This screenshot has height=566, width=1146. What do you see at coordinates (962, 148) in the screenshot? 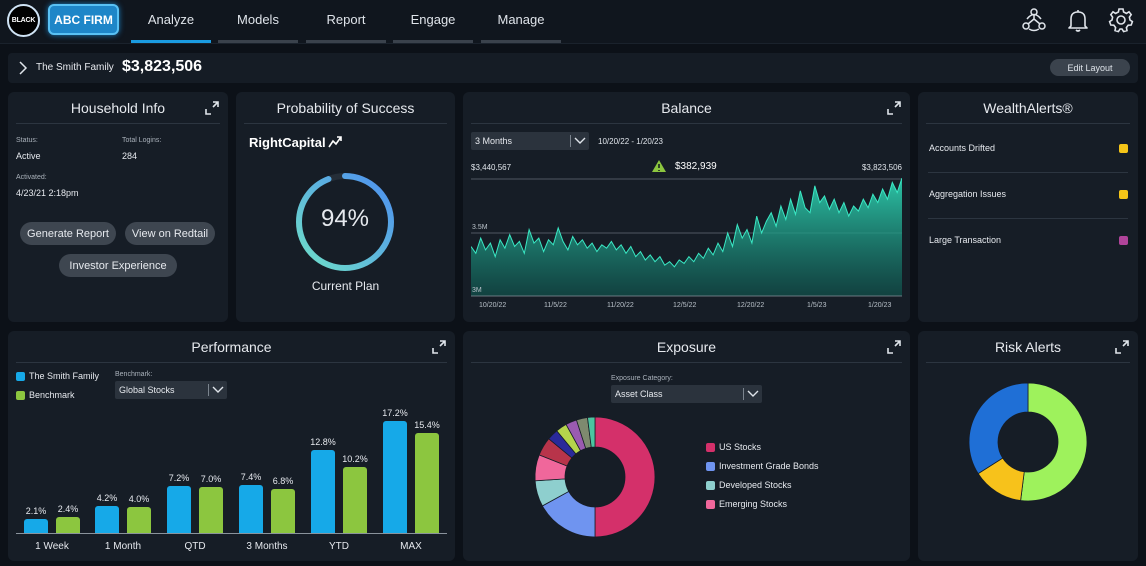
I see `alert-label: Accounts Drifted` at bounding box center [962, 148].